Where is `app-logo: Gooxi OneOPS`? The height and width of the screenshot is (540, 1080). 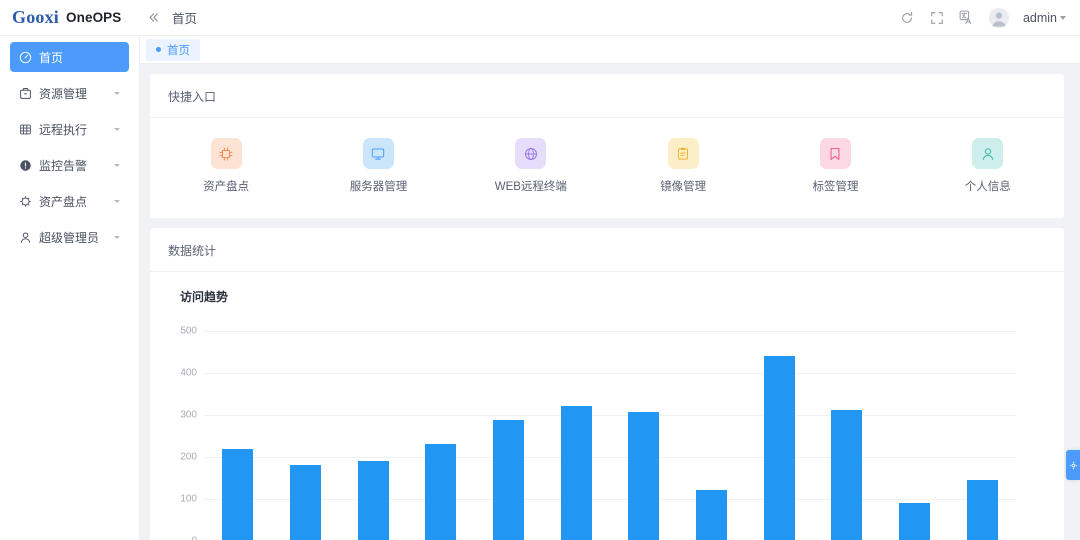 app-logo: Gooxi OneOPS is located at coordinates (70, 18).